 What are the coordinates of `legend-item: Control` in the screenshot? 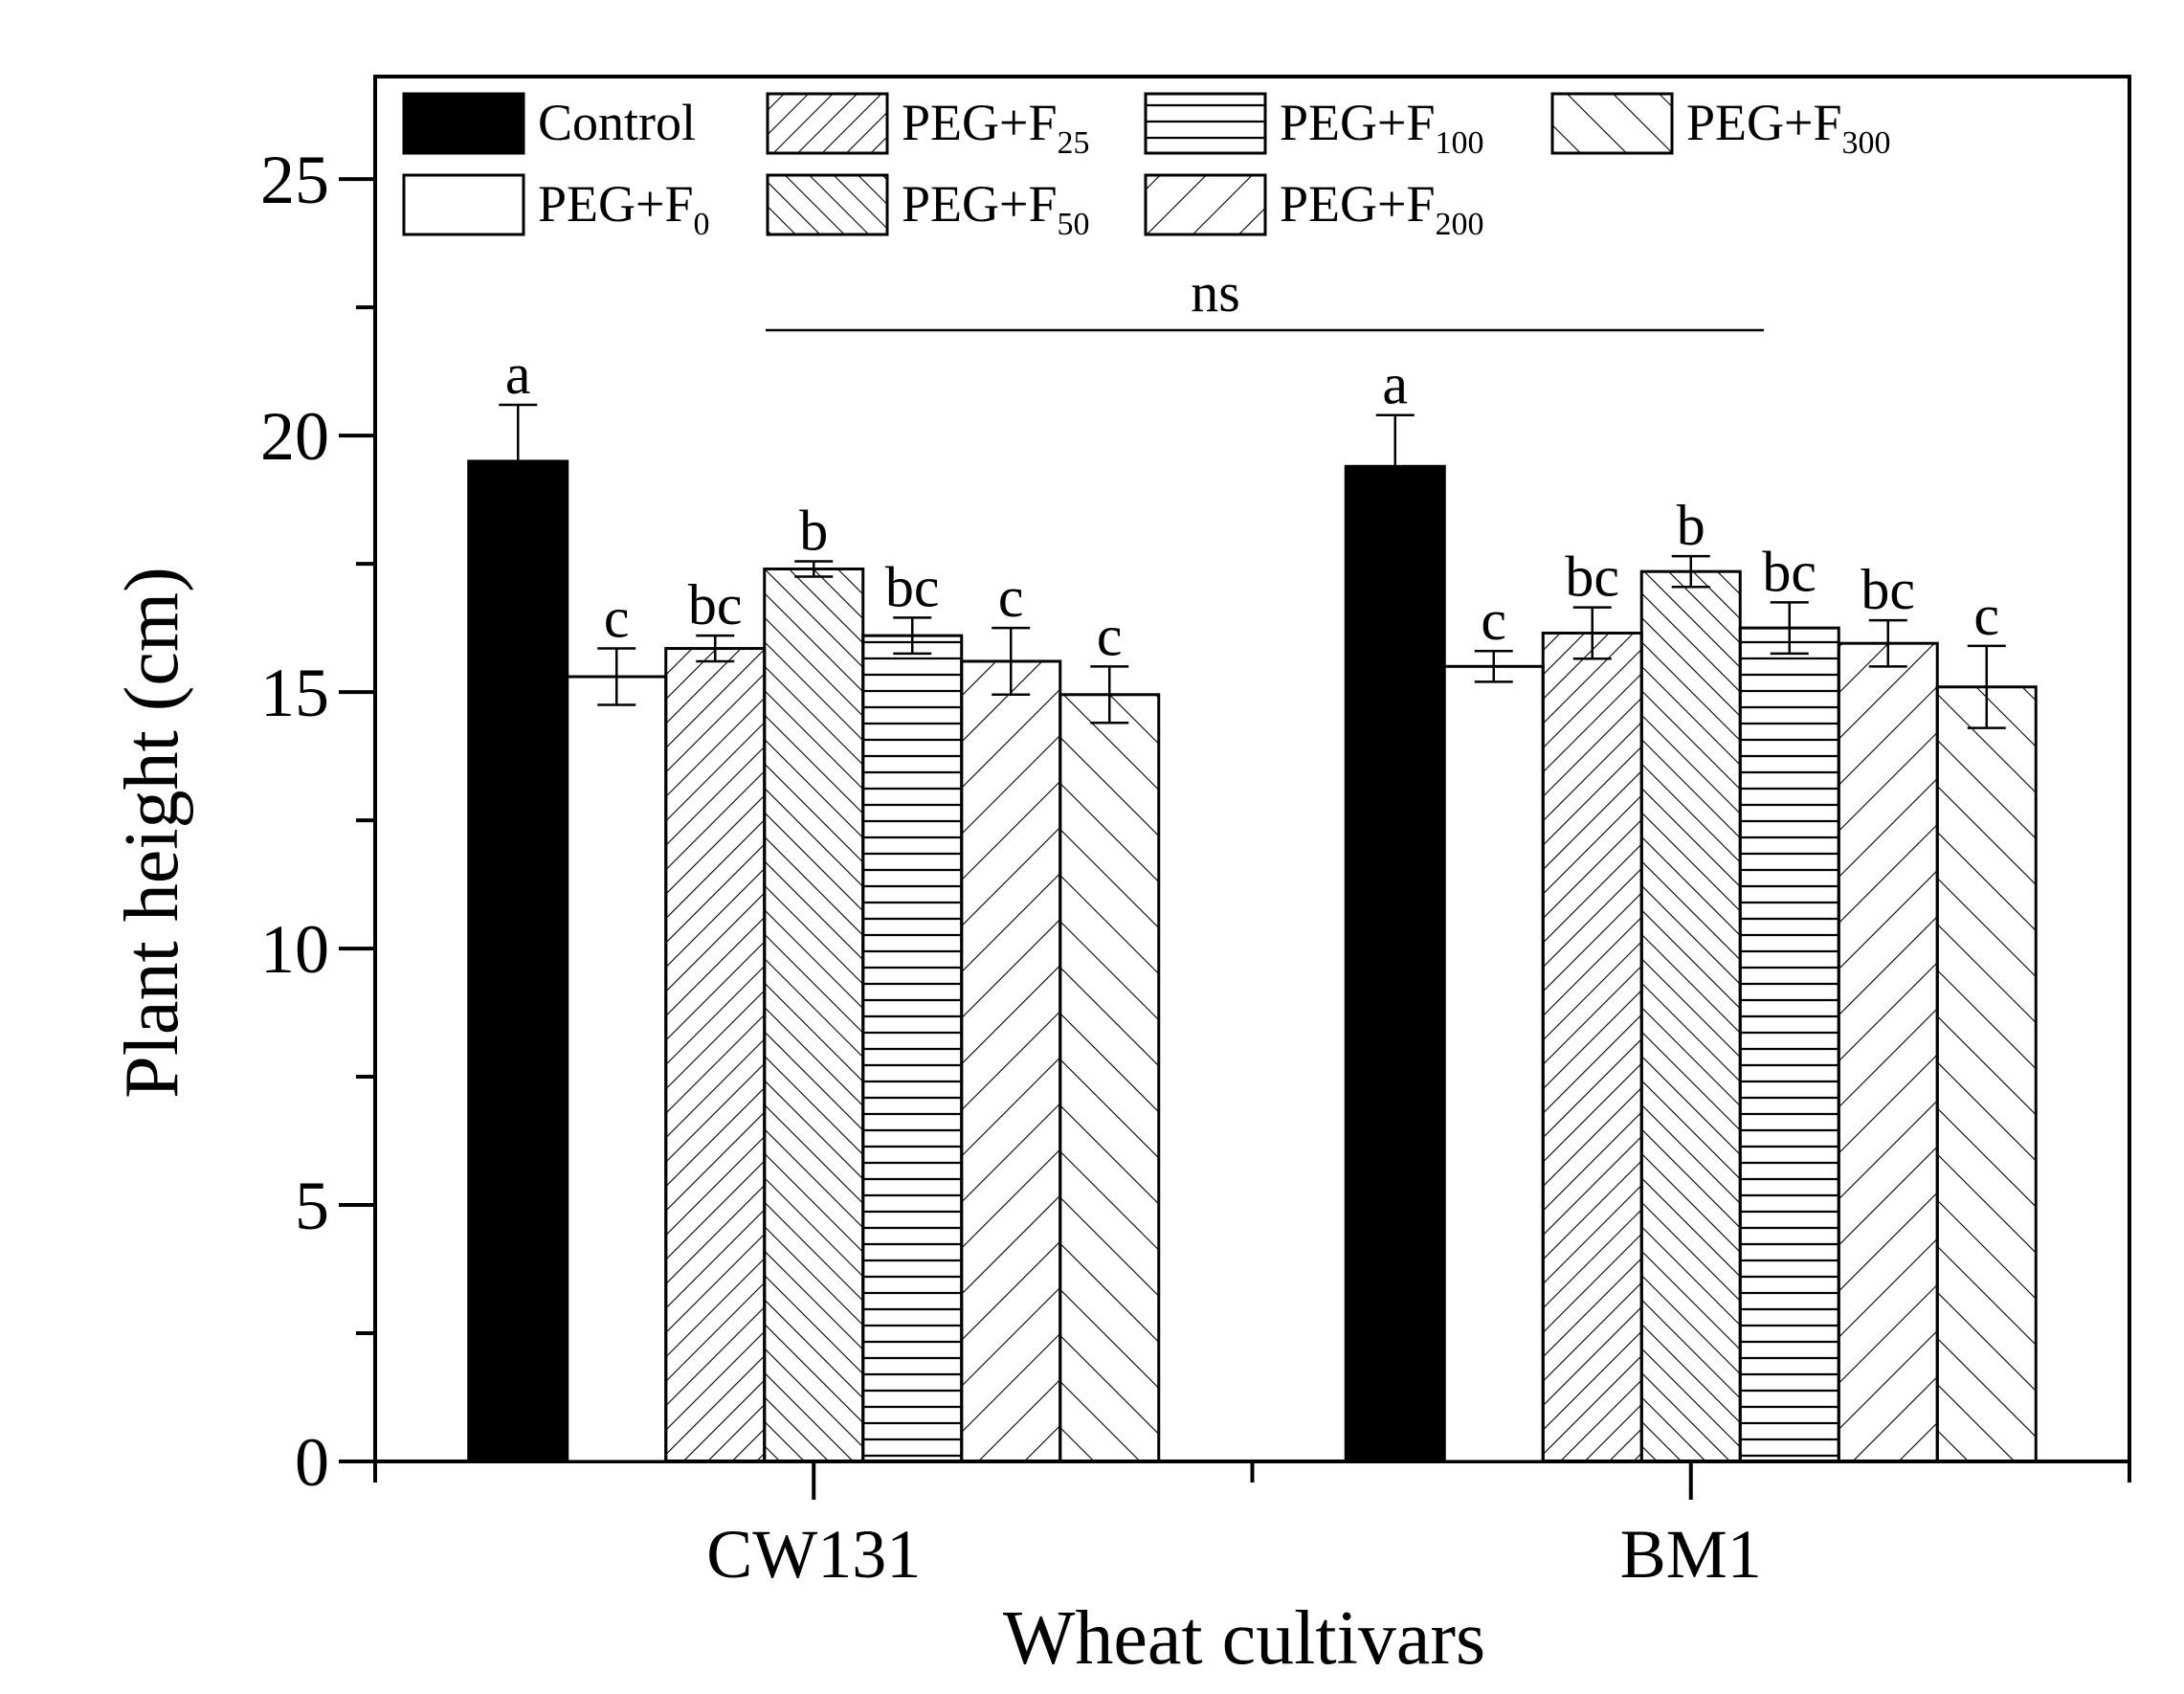 It's located at (549, 123).